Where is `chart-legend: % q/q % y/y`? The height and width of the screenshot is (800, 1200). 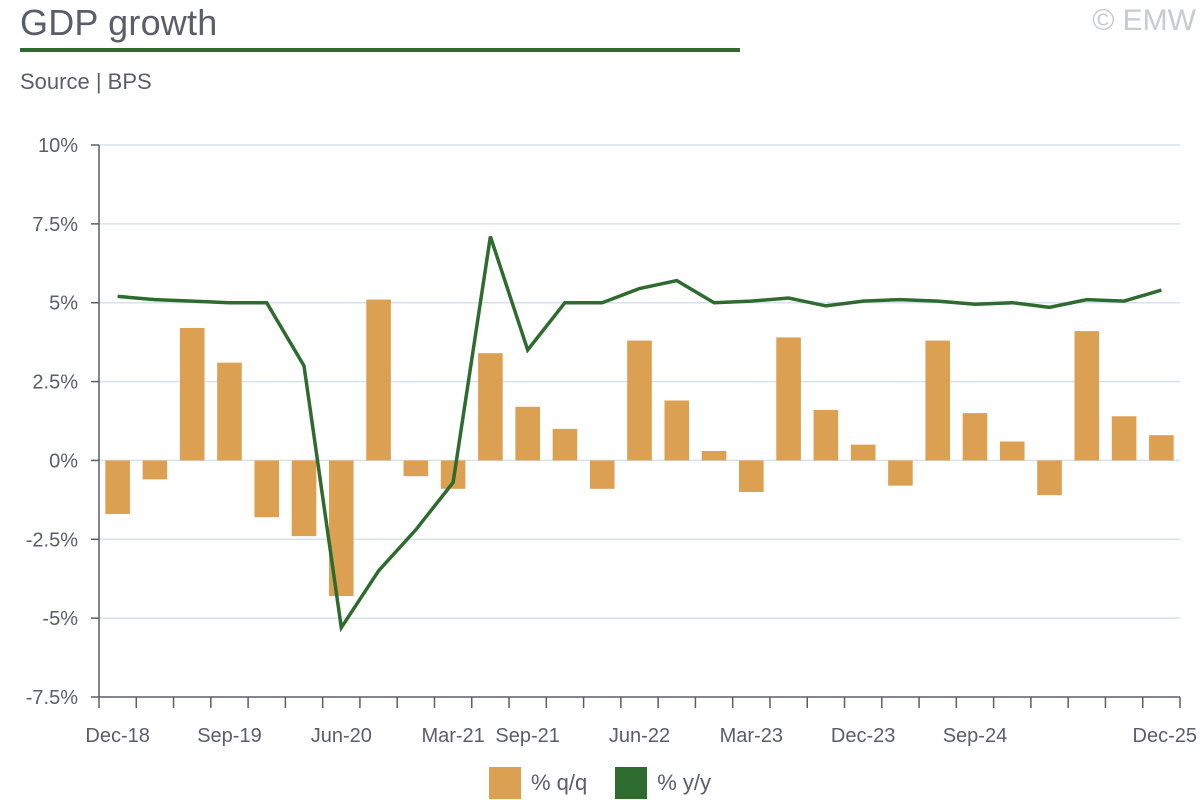 chart-legend: % q/q % y/y is located at coordinates (600, 783).